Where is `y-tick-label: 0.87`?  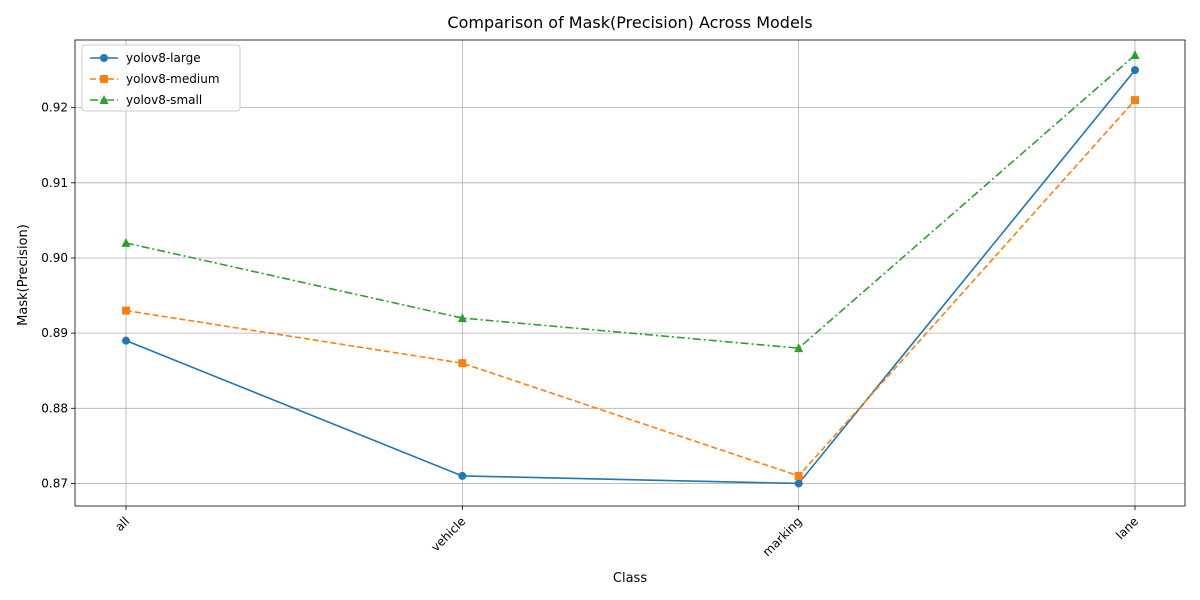 y-tick-label: 0.87 is located at coordinates (54, 483).